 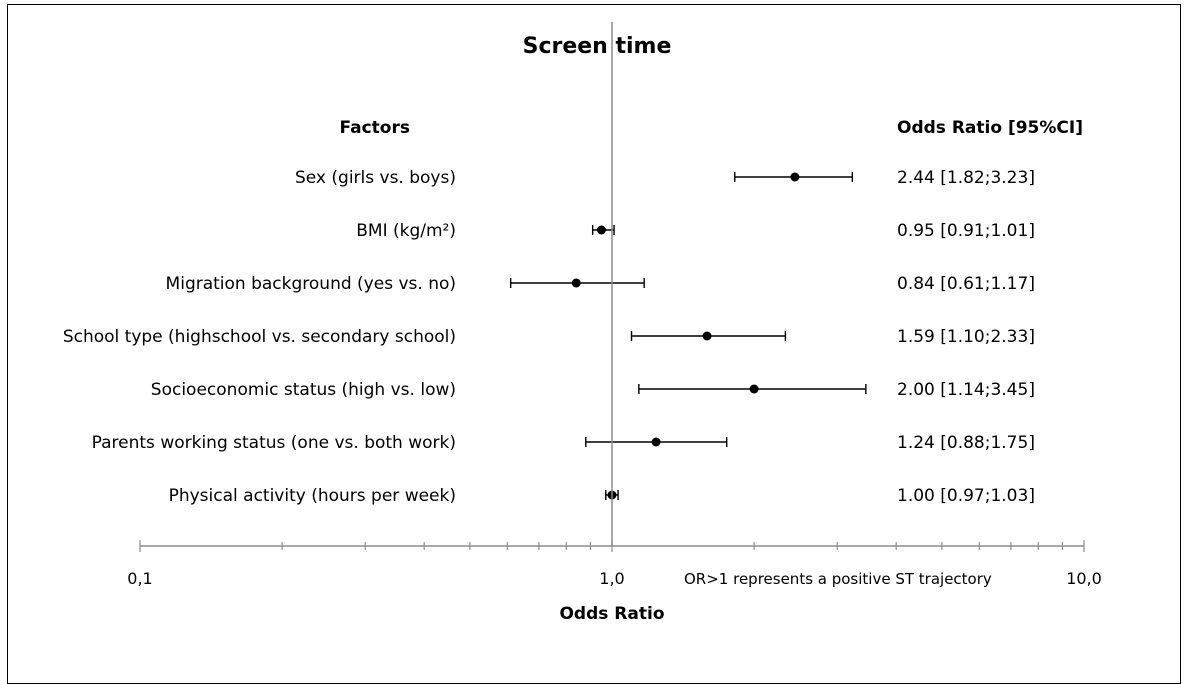 What do you see at coordinates (139, 578) in the screenshot?
I see `x-tick-label: 0,1` at bounding box center [139, 578].